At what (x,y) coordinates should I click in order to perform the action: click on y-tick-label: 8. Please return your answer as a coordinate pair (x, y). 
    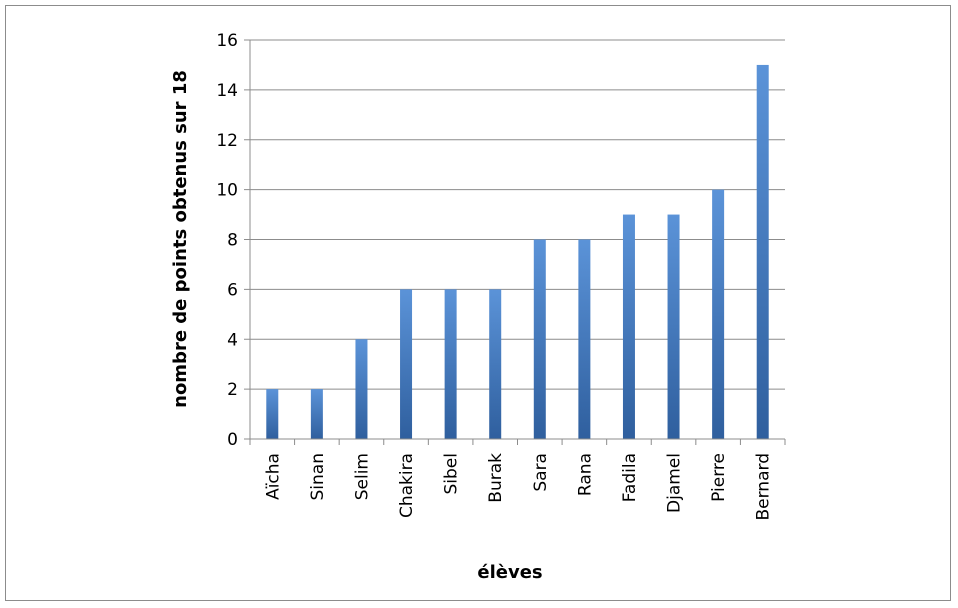
    Looking at the image, I should click on (232, 241).